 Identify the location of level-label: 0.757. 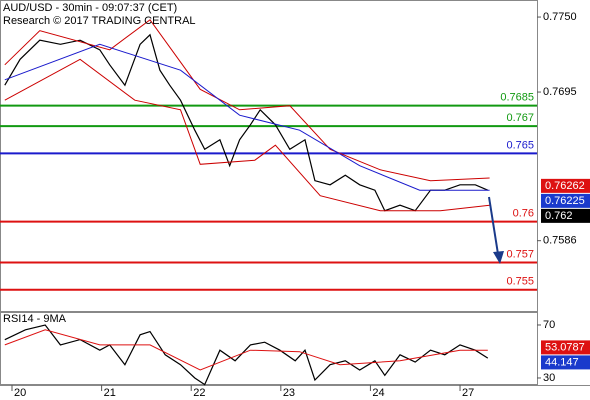
(520, 254).